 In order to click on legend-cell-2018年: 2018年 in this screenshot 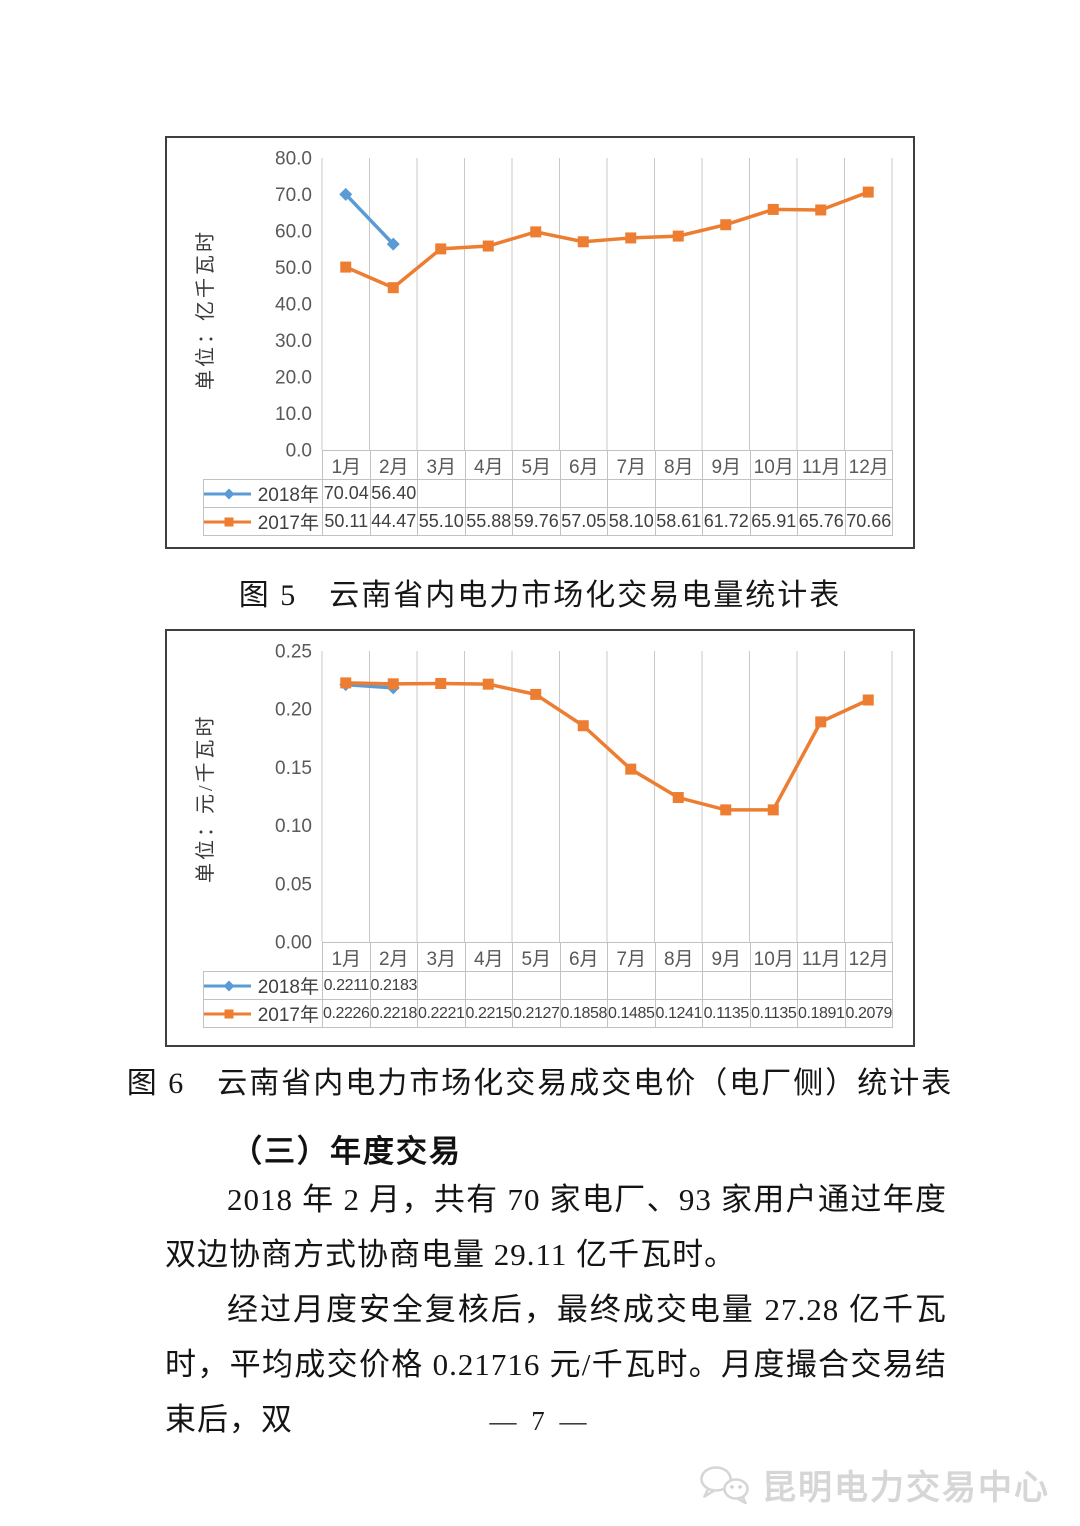, I will do `click(263, 493)`.